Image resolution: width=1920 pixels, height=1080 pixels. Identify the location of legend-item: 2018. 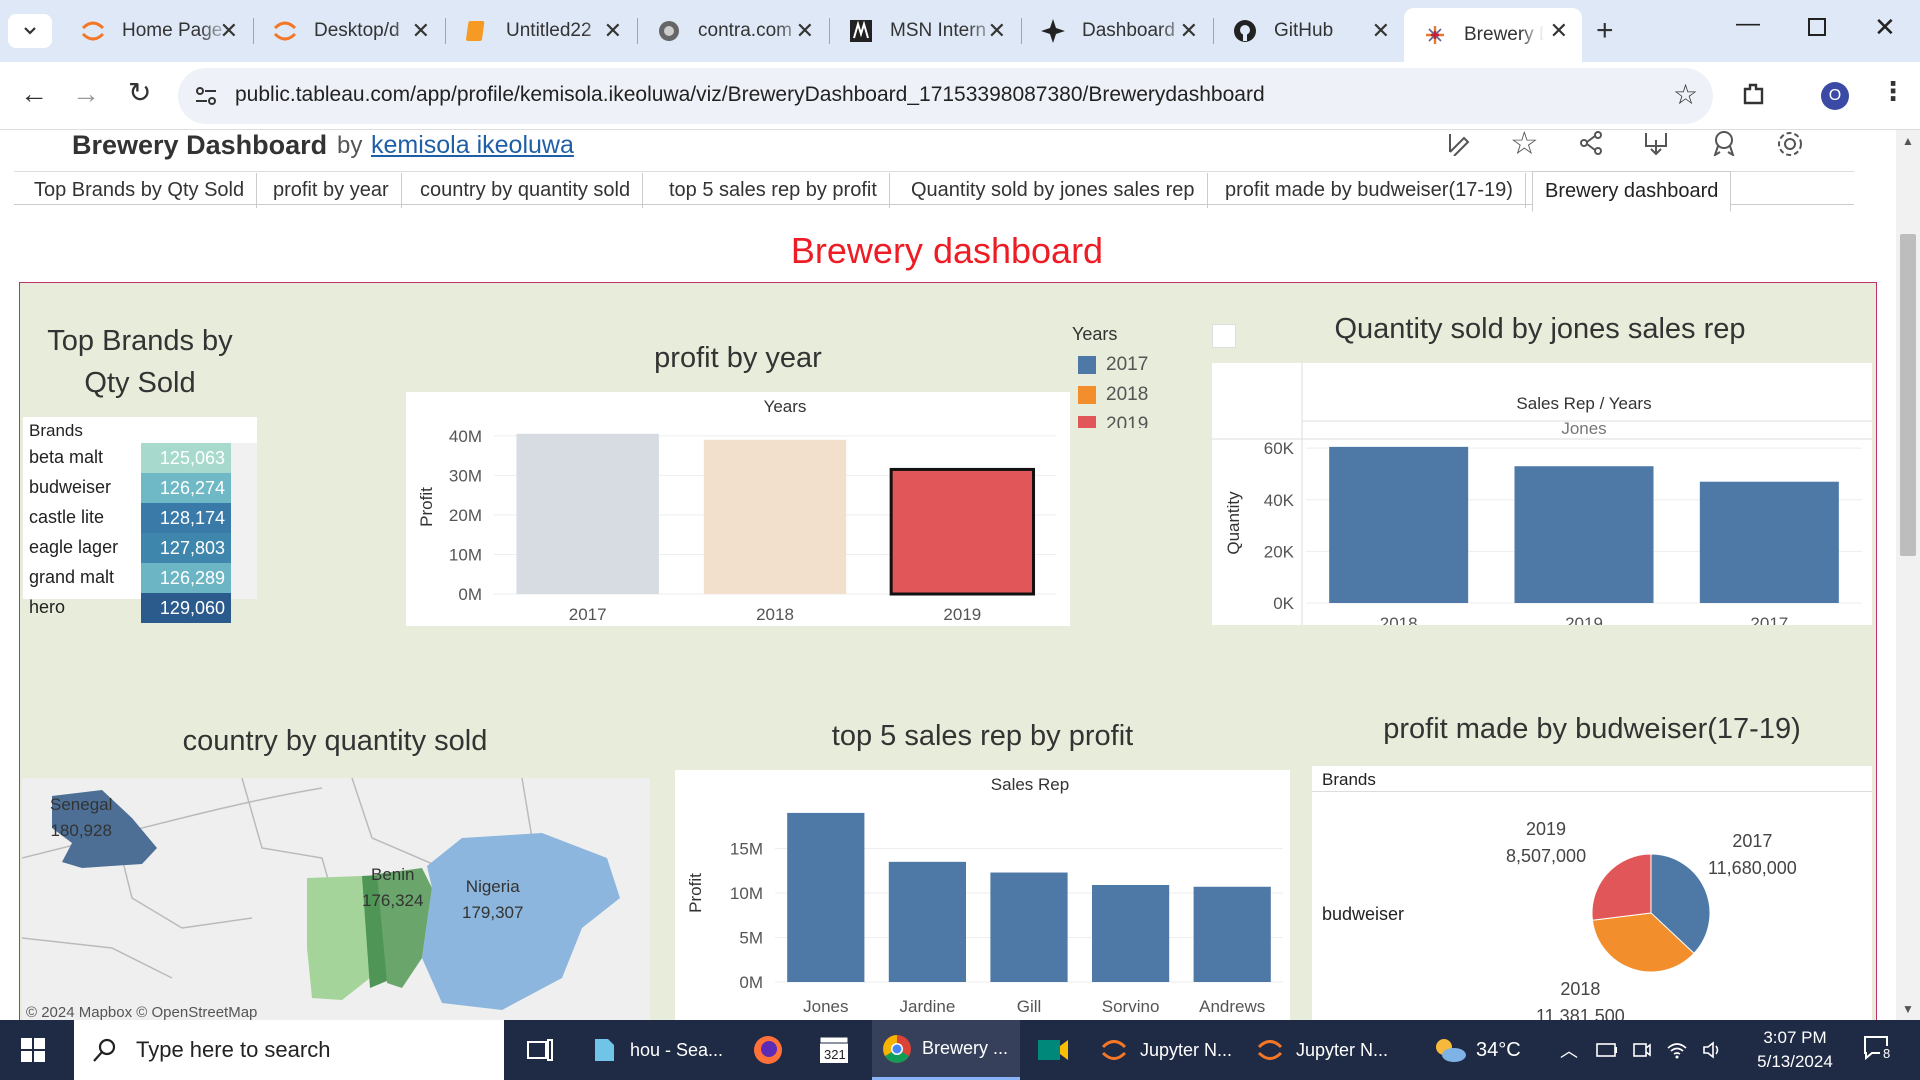
(1113, 395).